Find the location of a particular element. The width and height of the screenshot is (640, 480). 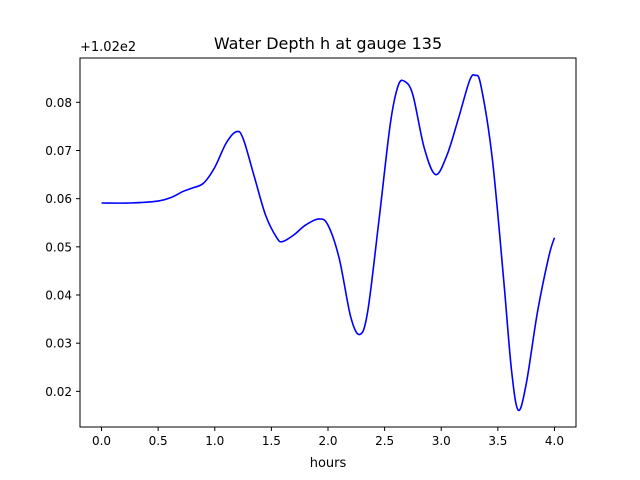

y-tick-label-3: 0.05 is located at coordinates (58, 247).